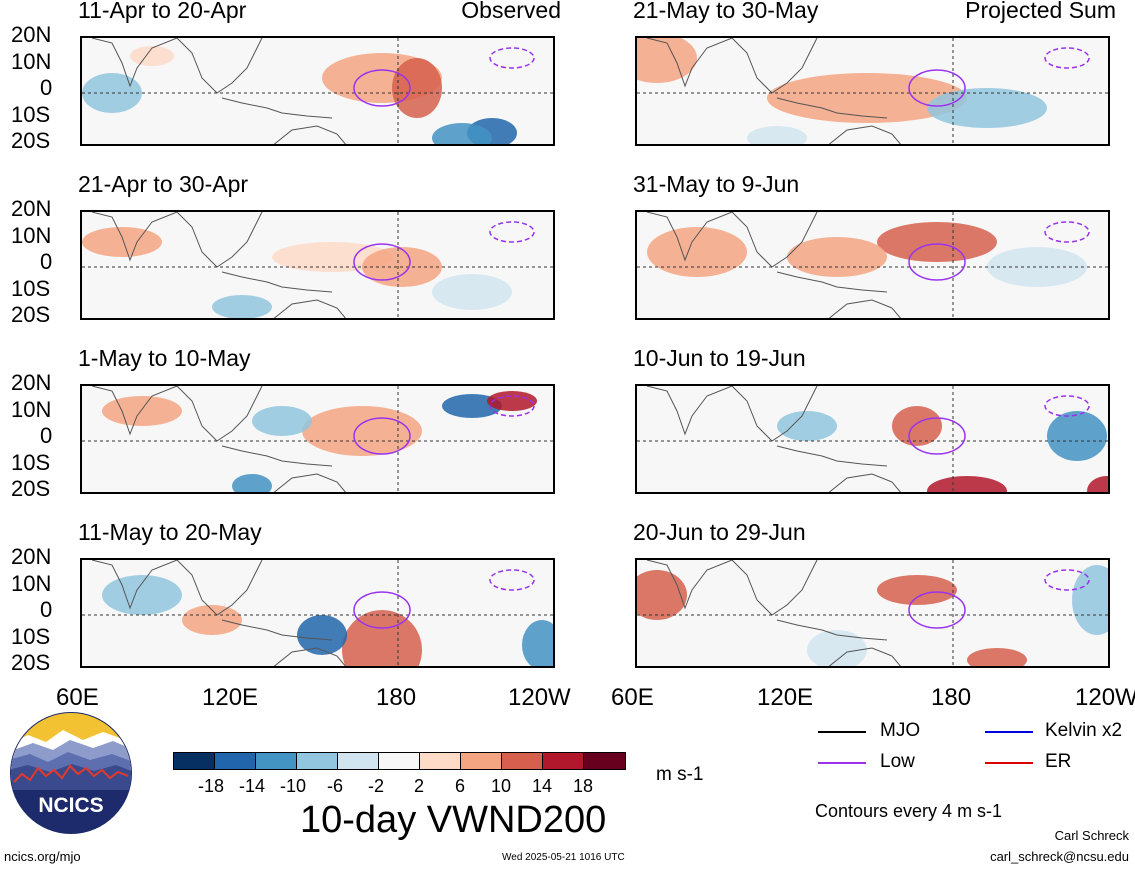  Describe the element at coordinates (719, 358) in the screenshot. I see `panel-title: 10-Jun to 19-Jun` at that location.